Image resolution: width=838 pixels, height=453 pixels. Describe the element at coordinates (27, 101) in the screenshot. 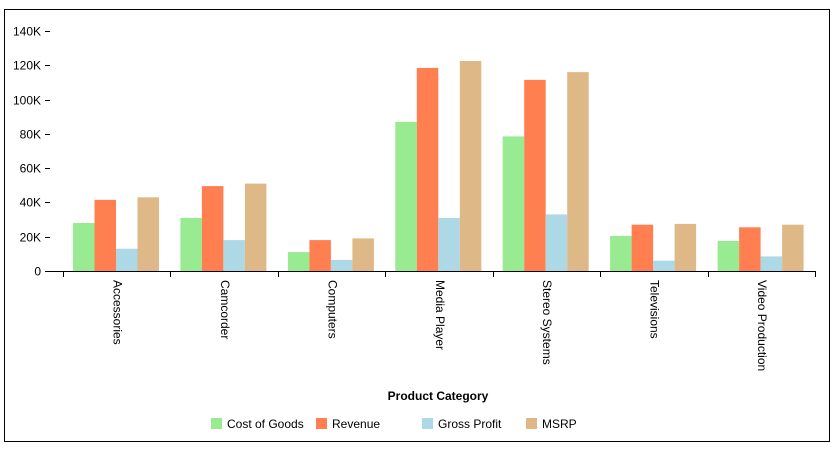

I see `y-tick-label-5: 100K` at that location.